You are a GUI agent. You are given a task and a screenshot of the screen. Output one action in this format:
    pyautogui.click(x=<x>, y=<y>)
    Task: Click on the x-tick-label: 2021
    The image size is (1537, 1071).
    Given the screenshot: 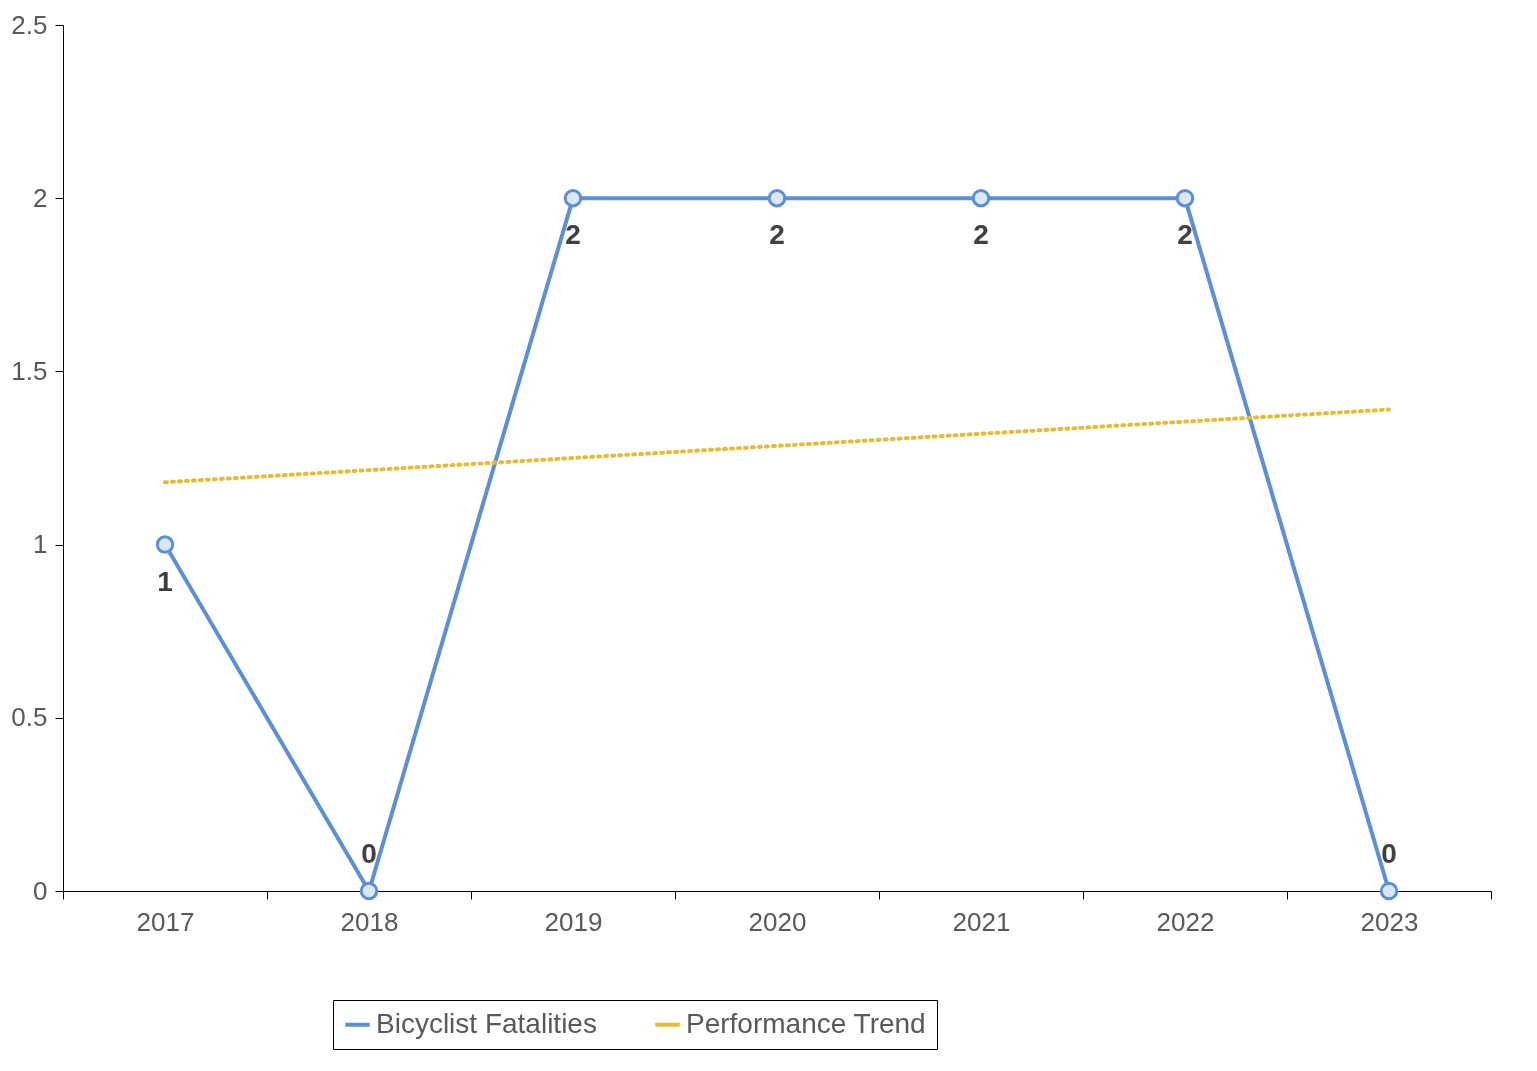 What is the action you would take?
    pyautogui.click(x=981, y=921)
    